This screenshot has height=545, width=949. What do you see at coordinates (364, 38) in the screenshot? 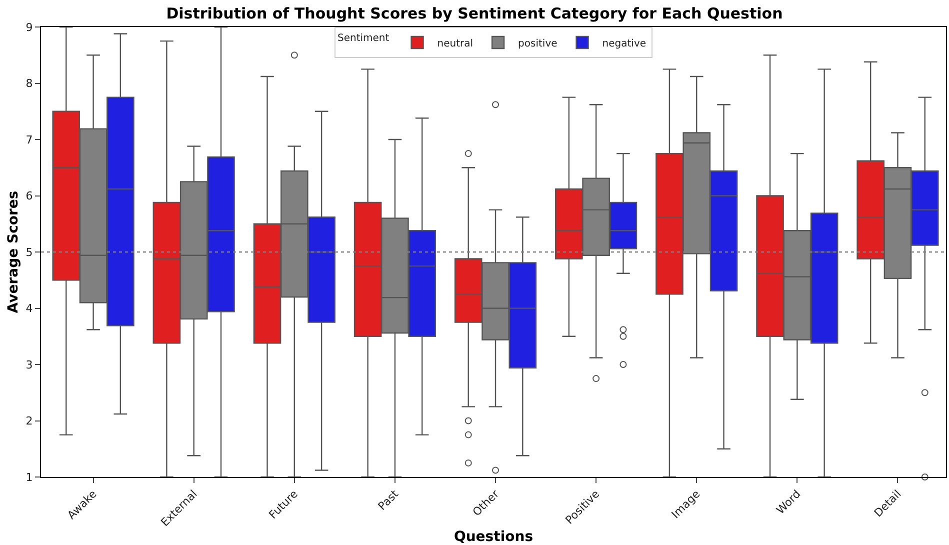
I see `legend-title: Sentiment` at bounding box center [364, 38].